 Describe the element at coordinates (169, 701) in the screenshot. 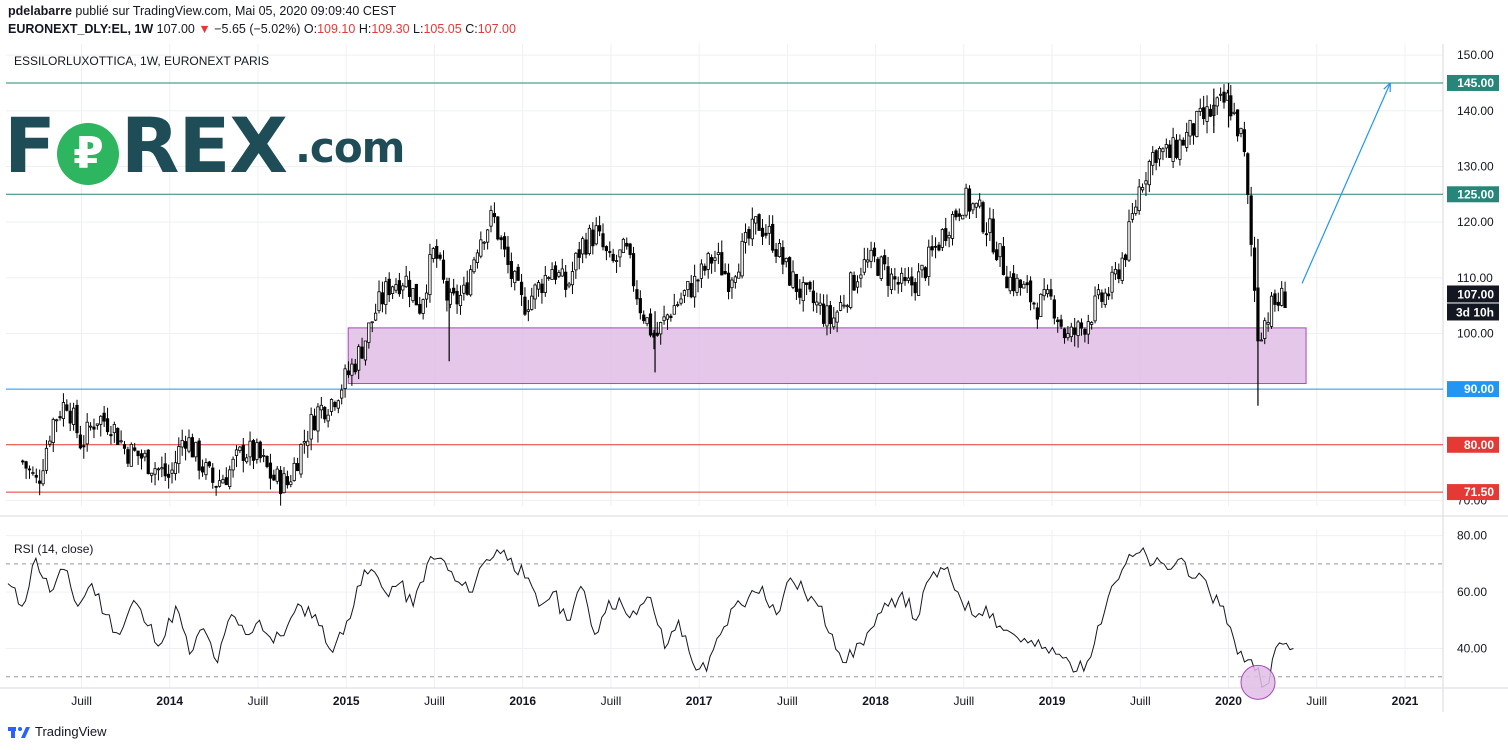

I see `time-tick-label: 2014` at that location.